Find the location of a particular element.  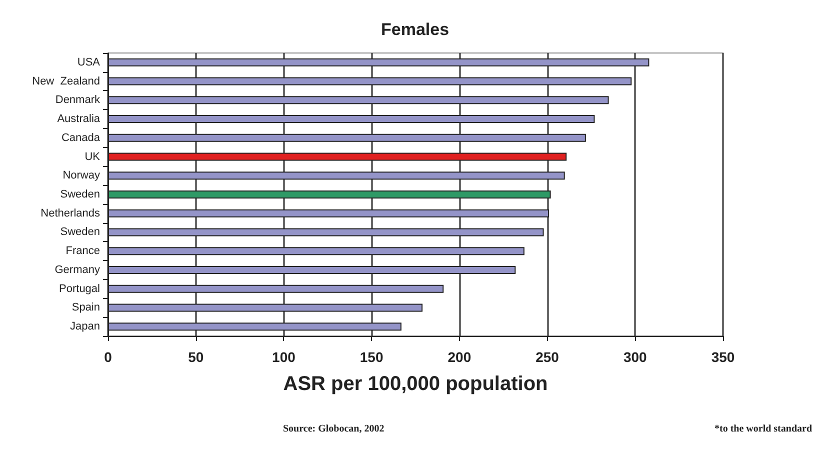

text: *to the world standard is located at coordinates (763, 429).